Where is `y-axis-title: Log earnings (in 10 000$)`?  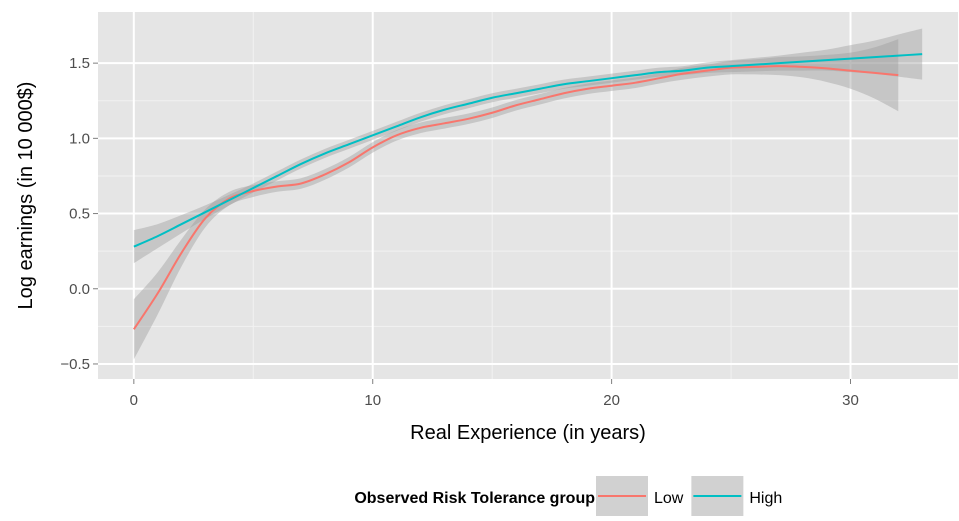
y-axis-title: Log earnings (in 10 000$) is located at coordinates (26, 196).